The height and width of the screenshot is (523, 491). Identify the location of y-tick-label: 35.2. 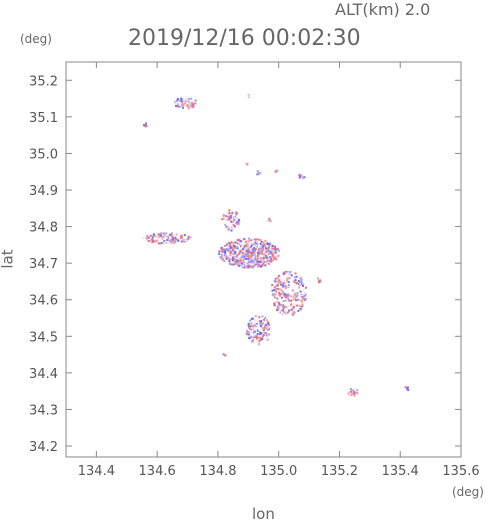
(43, 81).